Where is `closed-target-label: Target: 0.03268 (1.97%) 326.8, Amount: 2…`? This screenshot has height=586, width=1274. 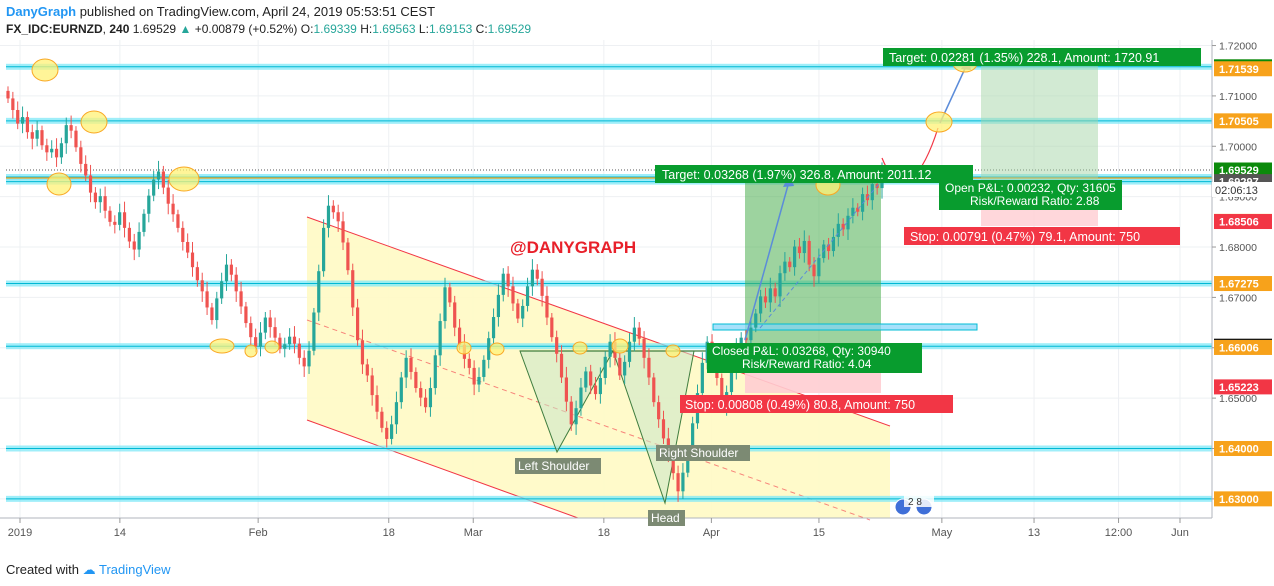 closed-target-label: Target: 0.03268 (1.97%) 326.8, Amount: 2… is located at coordinates (814, 174).